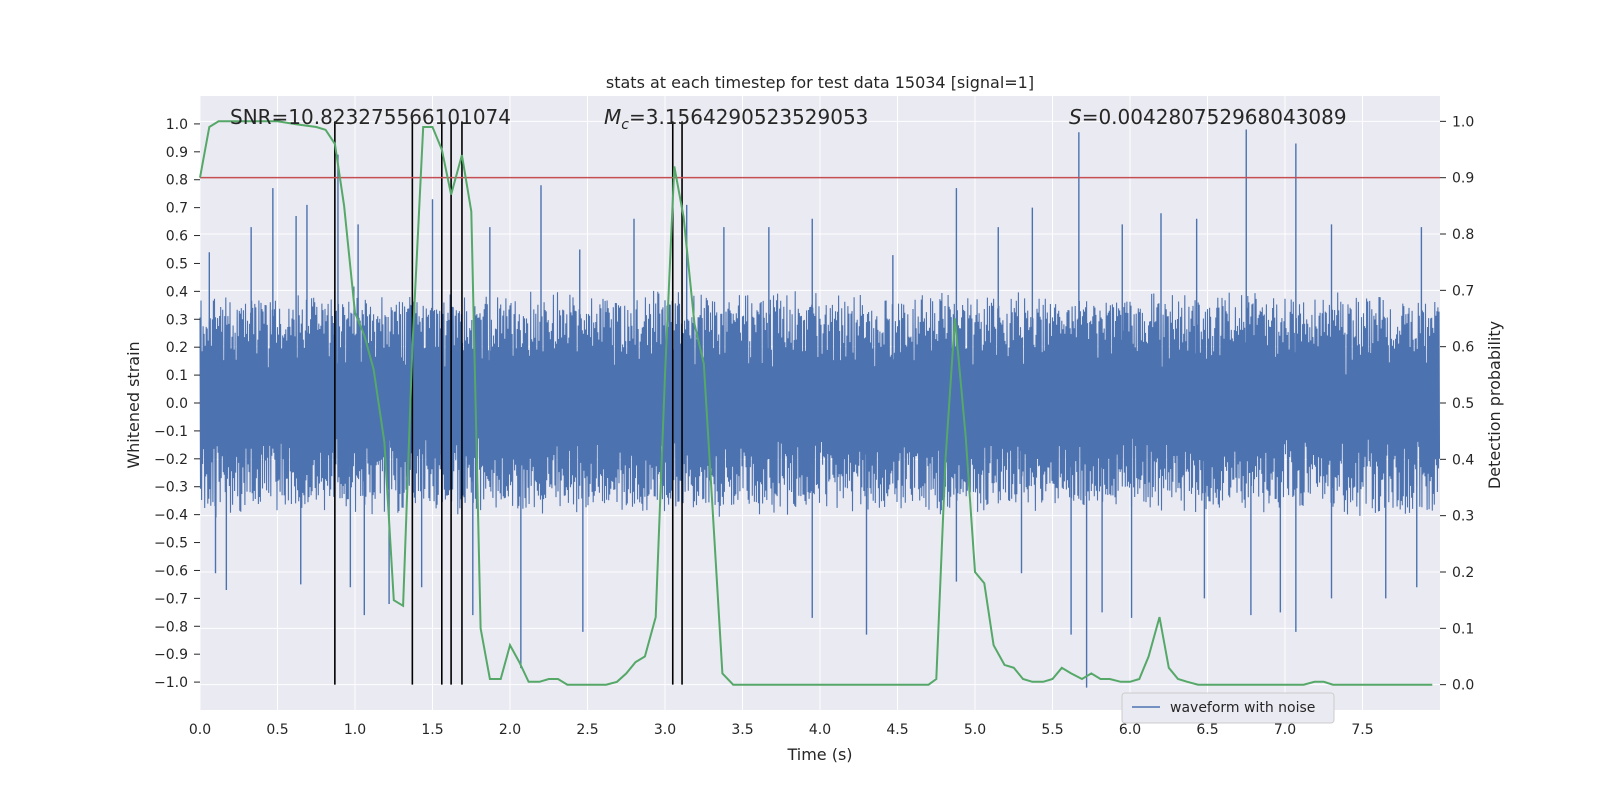  Describe the element at coordinates (1463, 179) in the screenshot. I see `y2-tick-label: 0.9` at that location.